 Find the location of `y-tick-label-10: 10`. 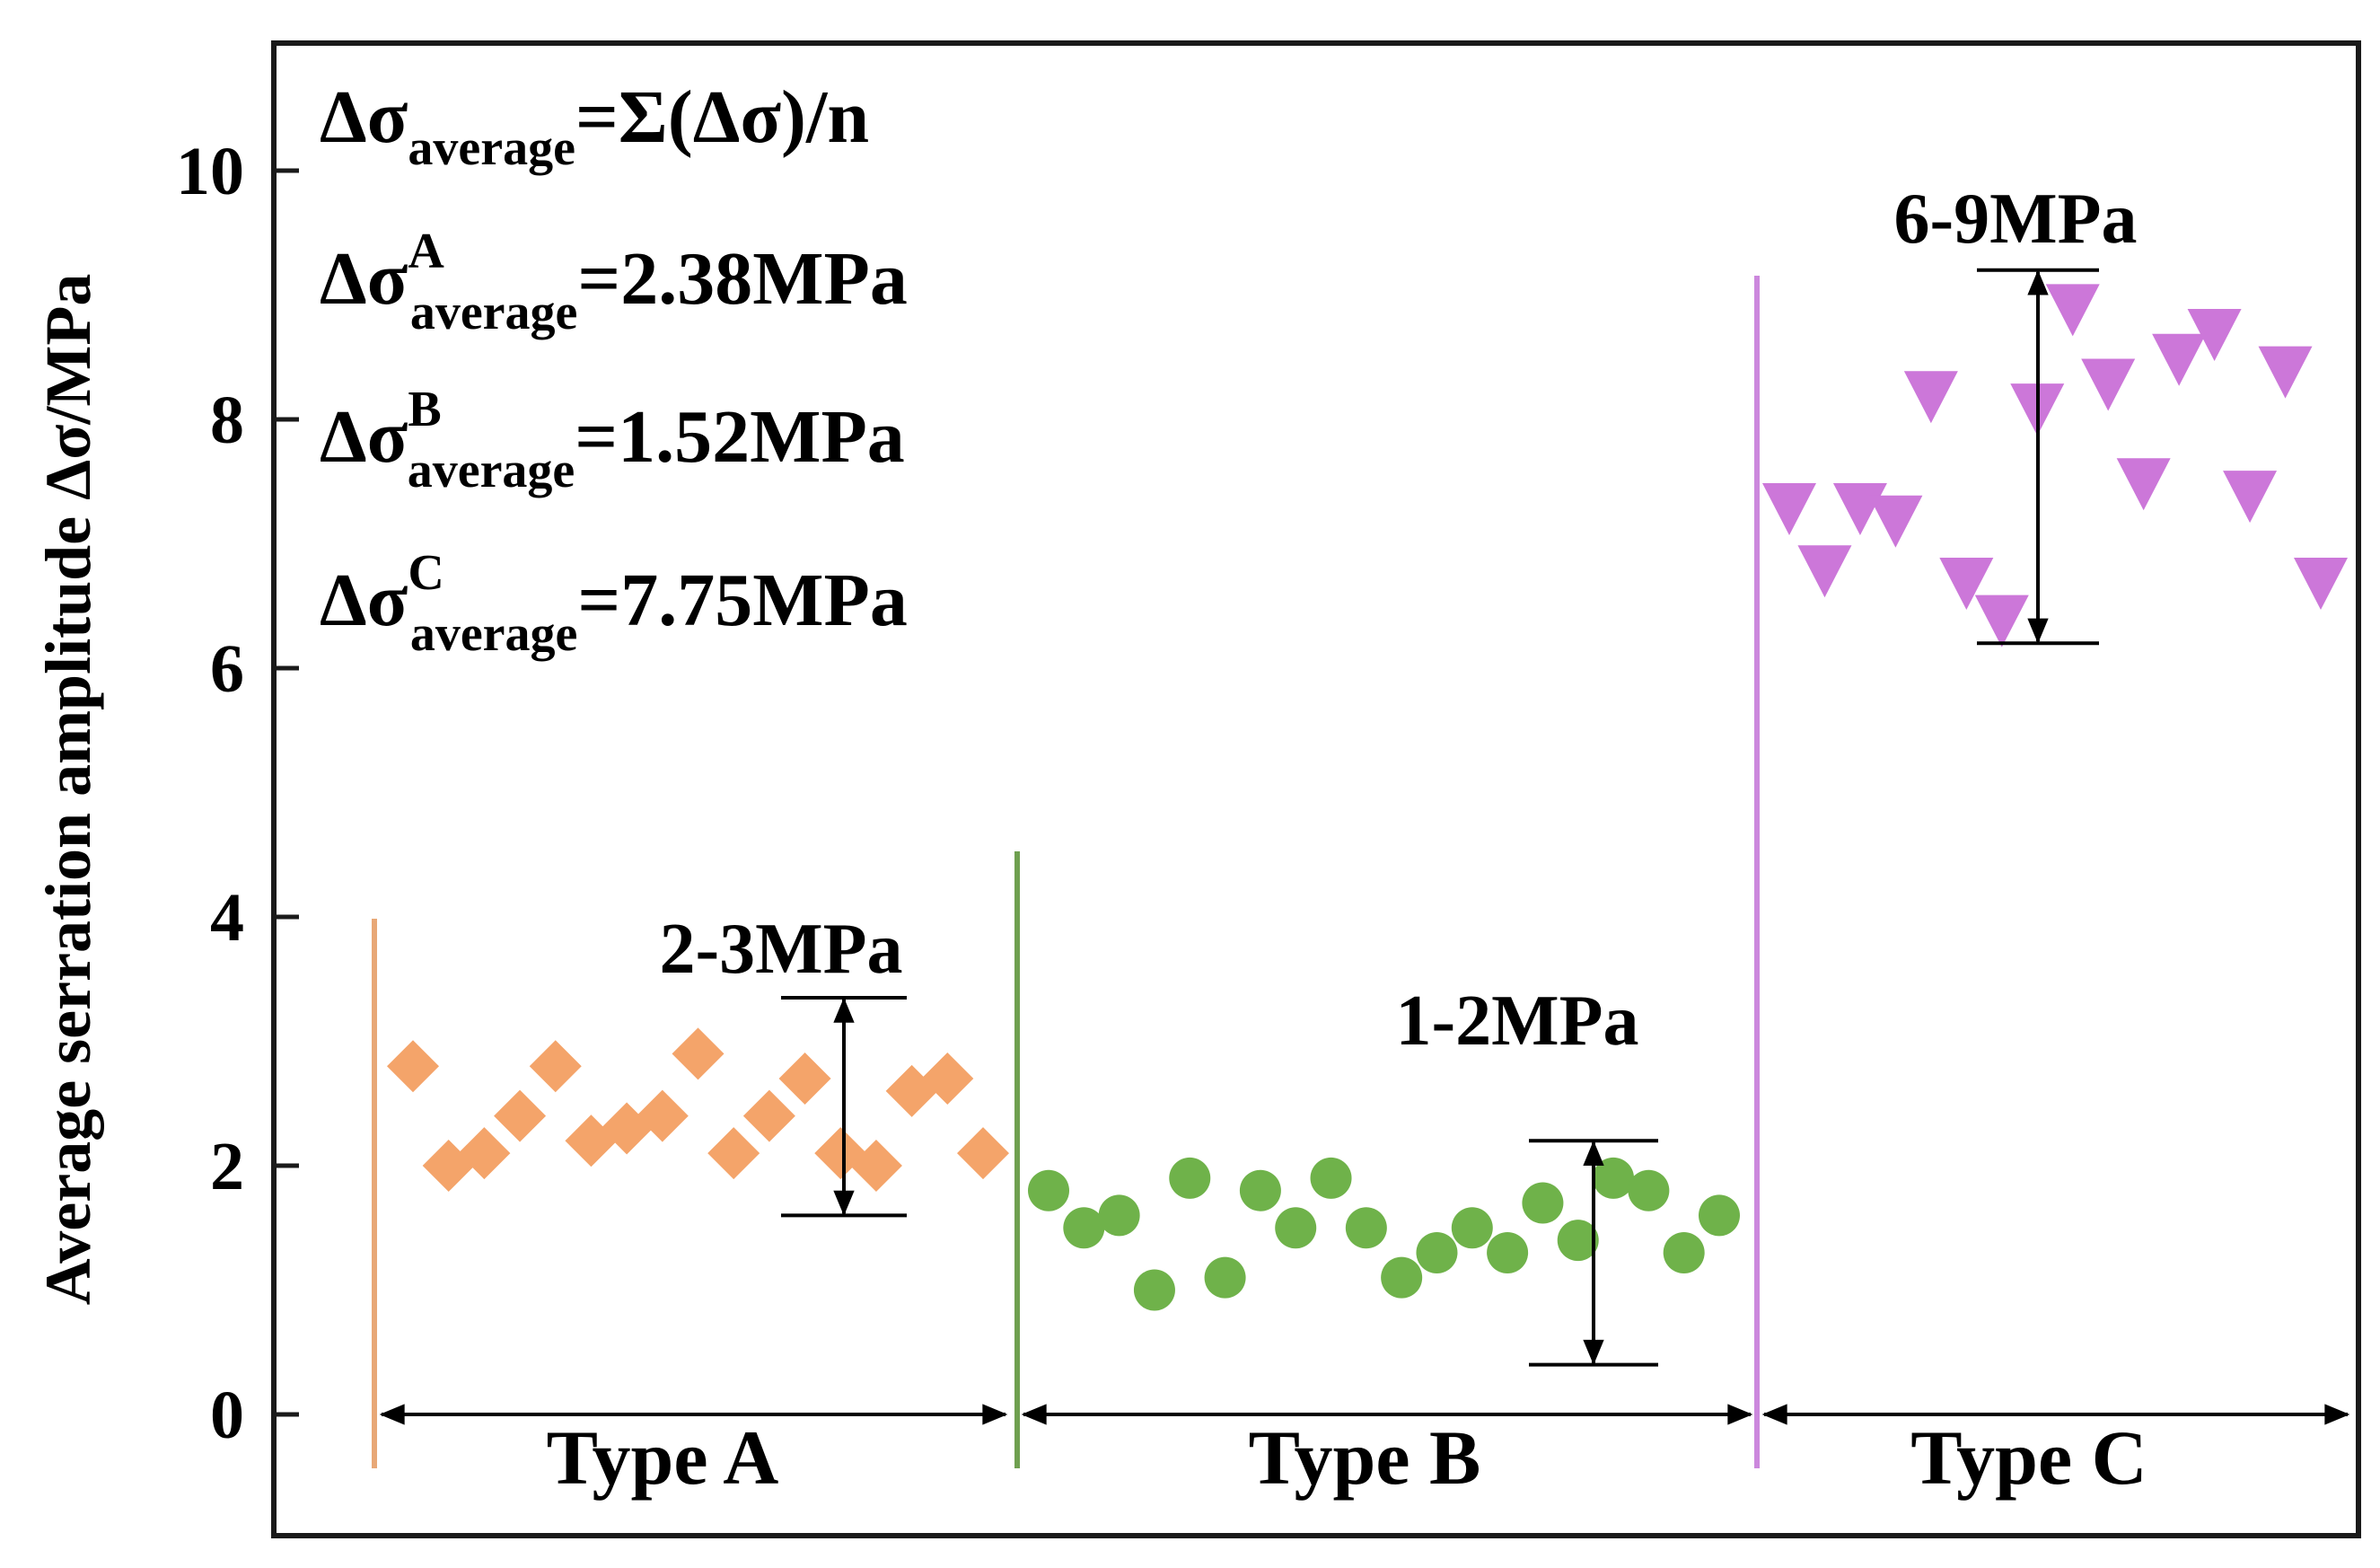

y-tick-label-10: 10 is located at coordinates (210, 171).